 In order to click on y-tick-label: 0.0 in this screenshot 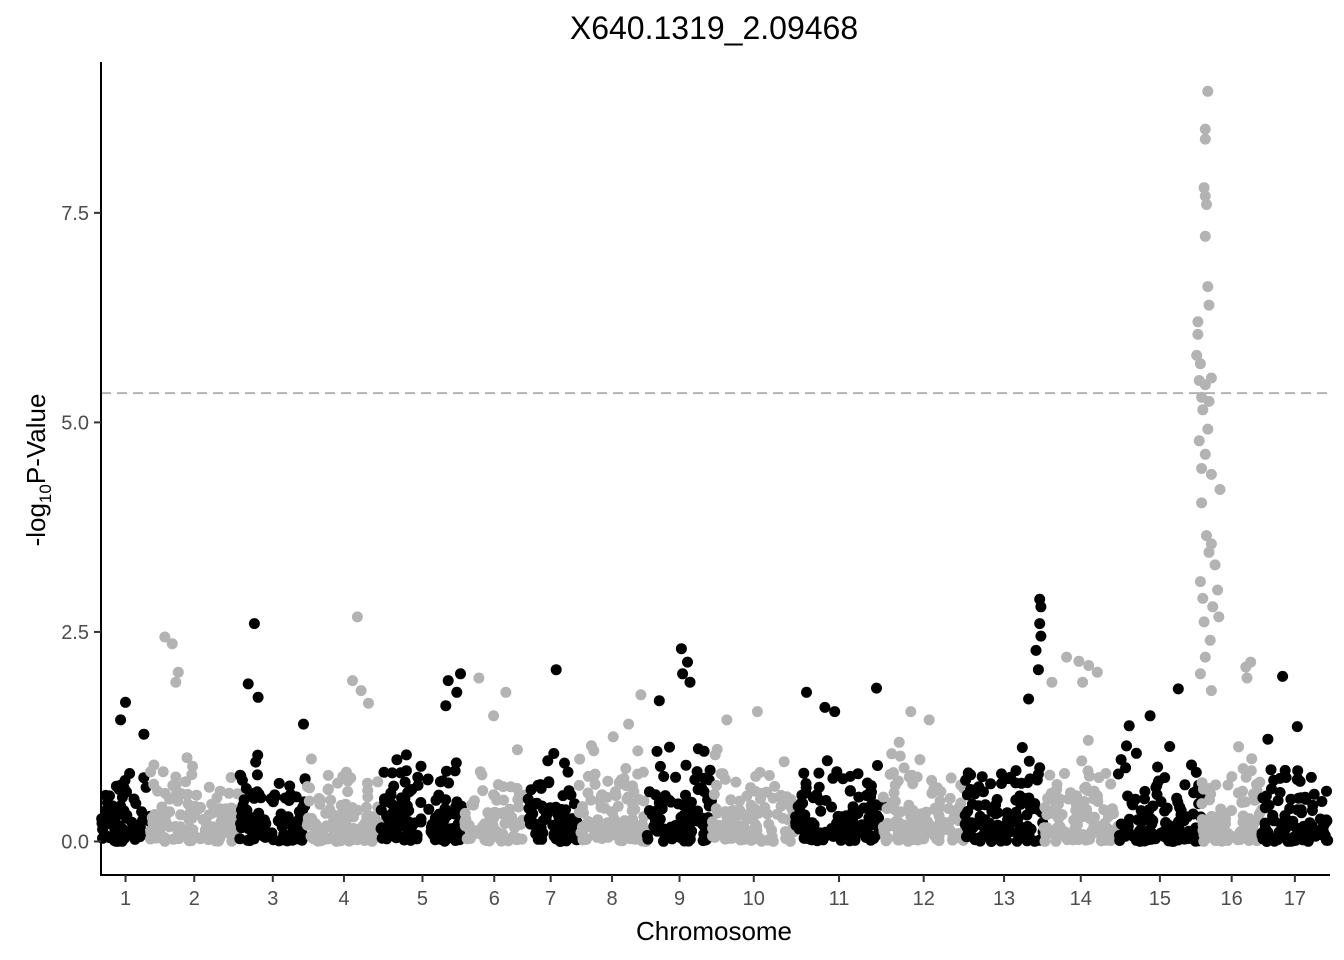, I will do `click(75, 842)`.